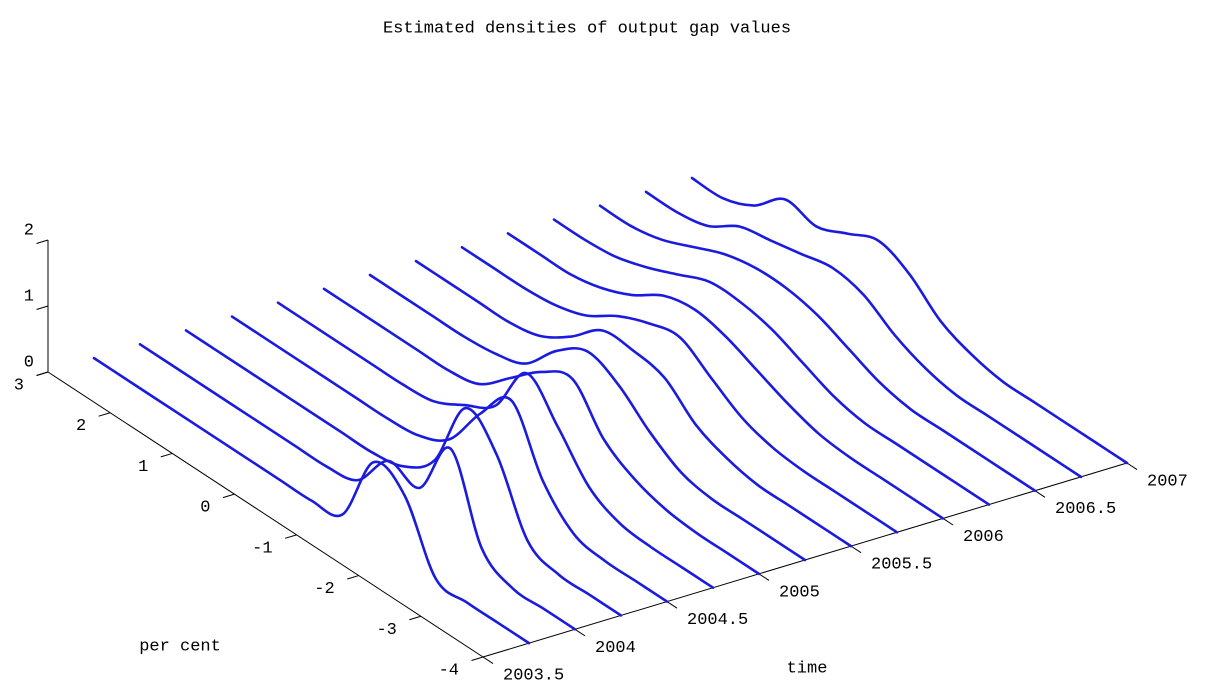  Describe the element at coordinates (901, 565) in the screenshot. I see `x-tick-label: 2005.5` at that location.